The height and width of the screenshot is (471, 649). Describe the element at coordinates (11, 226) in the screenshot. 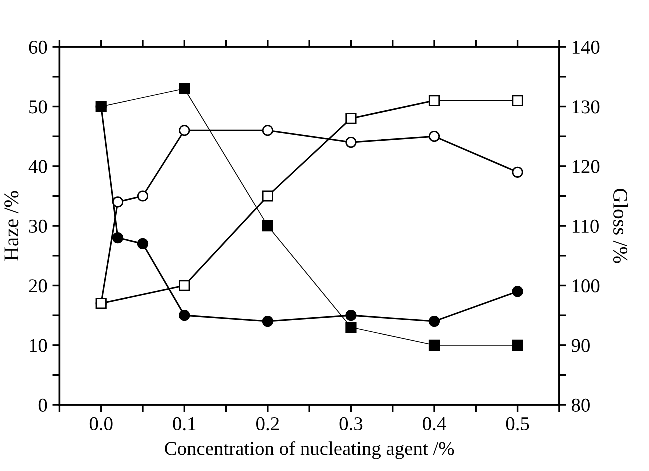

I see `y-axis-title: Haze /%` at that location.